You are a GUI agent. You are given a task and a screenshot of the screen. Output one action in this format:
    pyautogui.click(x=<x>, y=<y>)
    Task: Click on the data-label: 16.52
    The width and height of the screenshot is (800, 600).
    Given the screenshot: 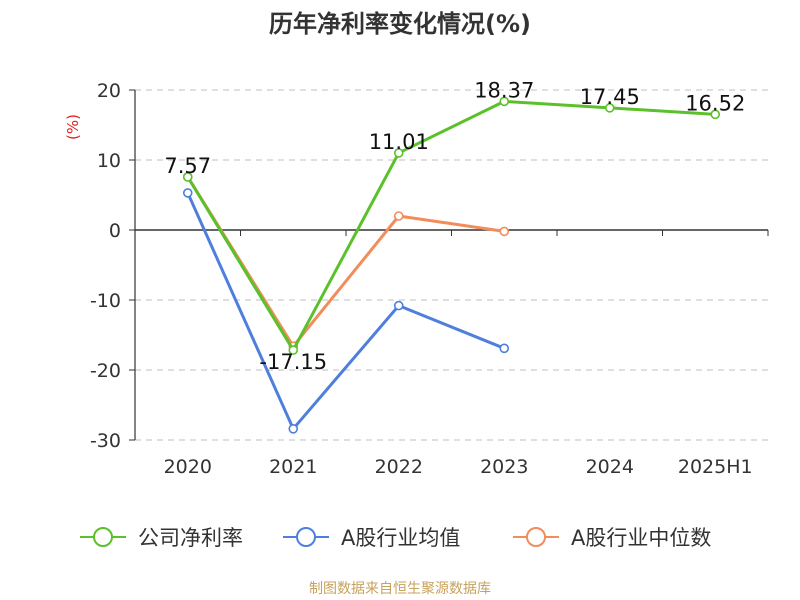 What is the action you would take?
    pyautogui.click(x=715, y=103)
    